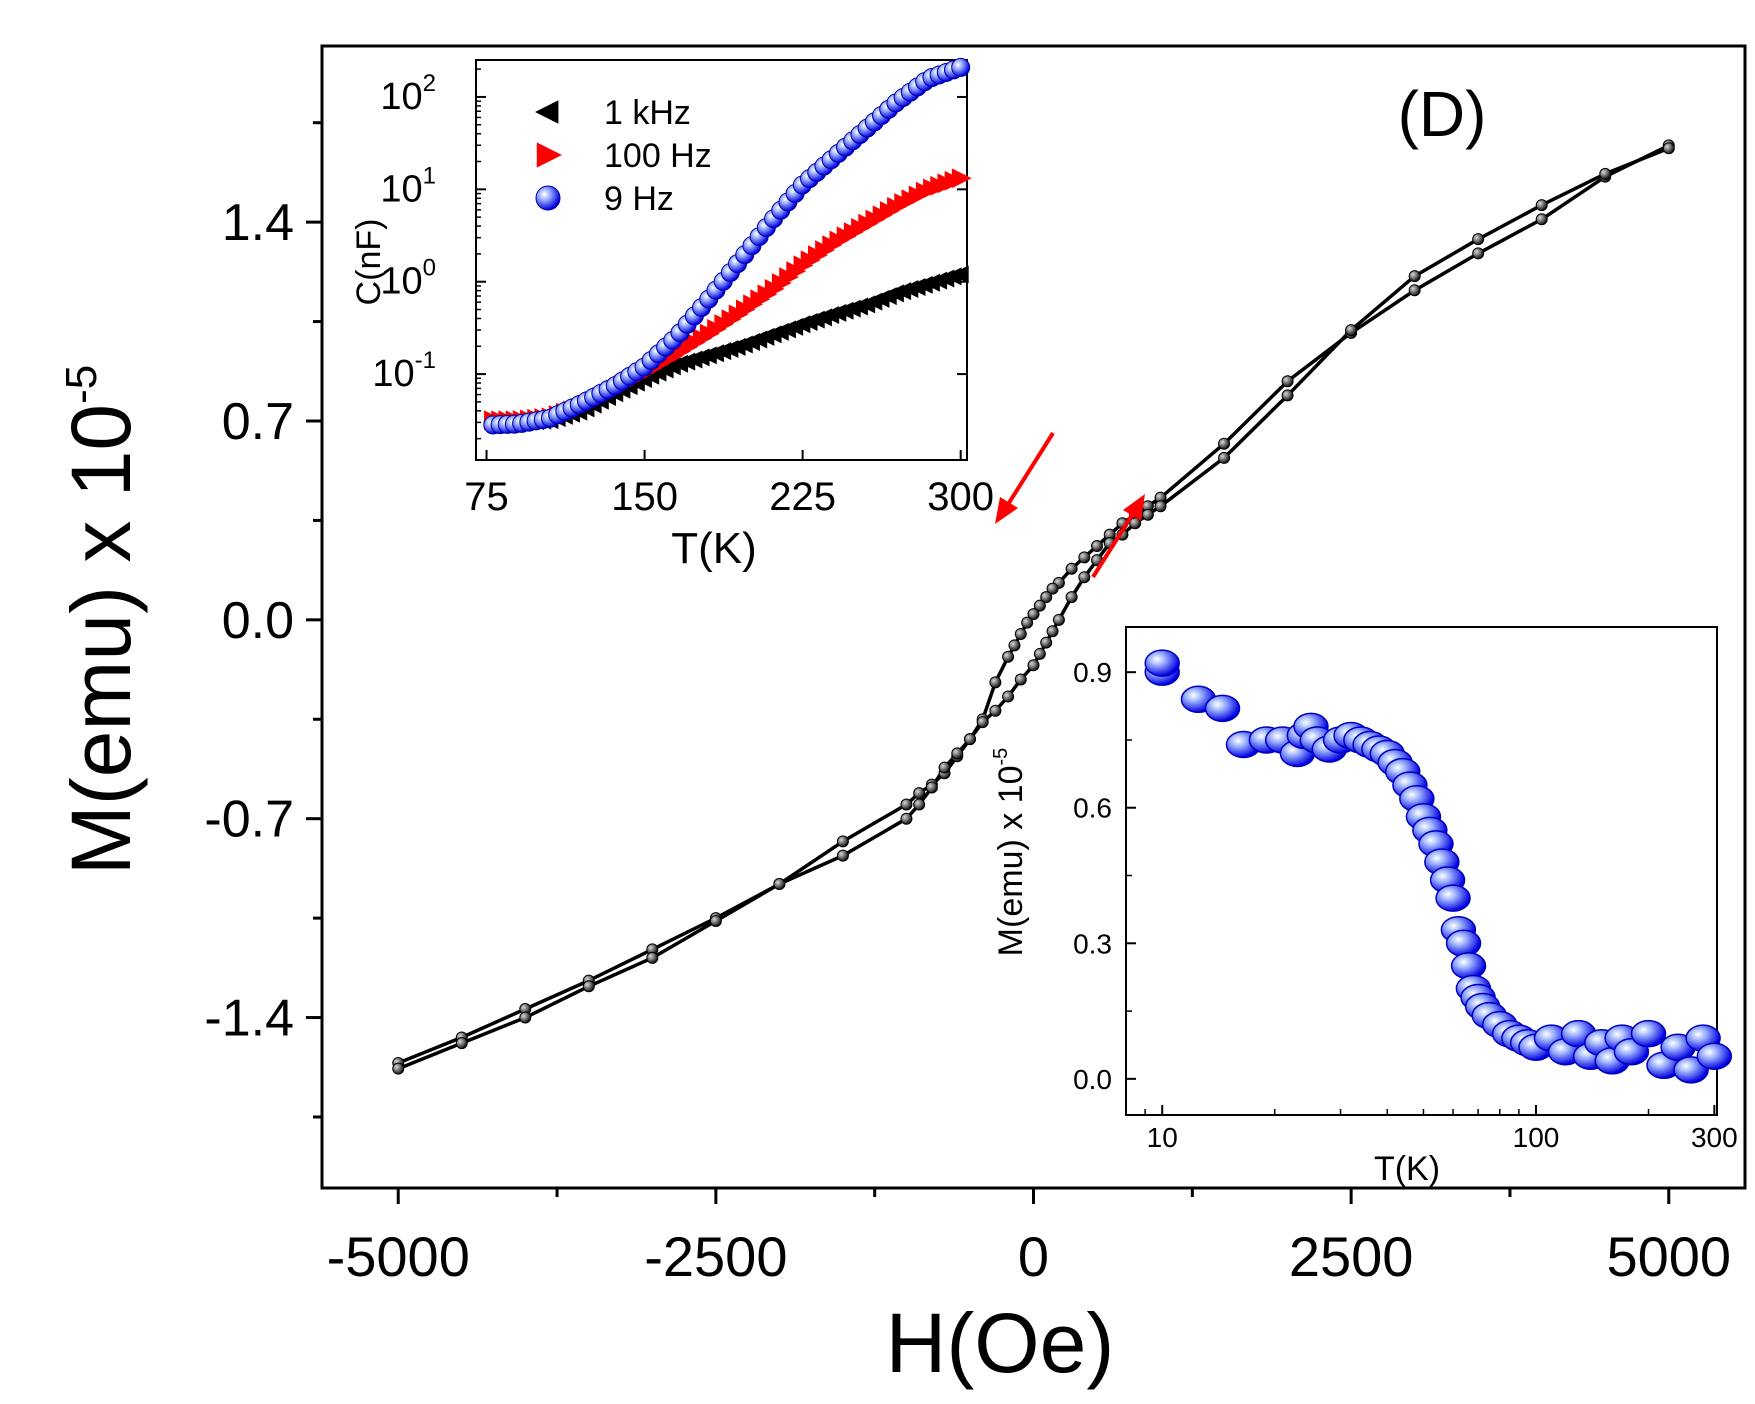 Image resolution: width=1755 pixels, height=1404 pixels. What do you see at coordinates (1407, 1169) in the screenshot?
I see `inset-magnetization-x-label: T(K)` at bounding box center [1407, 1169].